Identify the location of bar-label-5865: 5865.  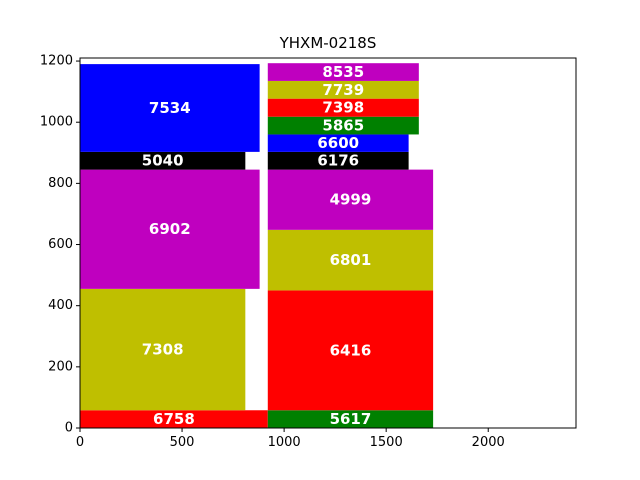
(343, 126).